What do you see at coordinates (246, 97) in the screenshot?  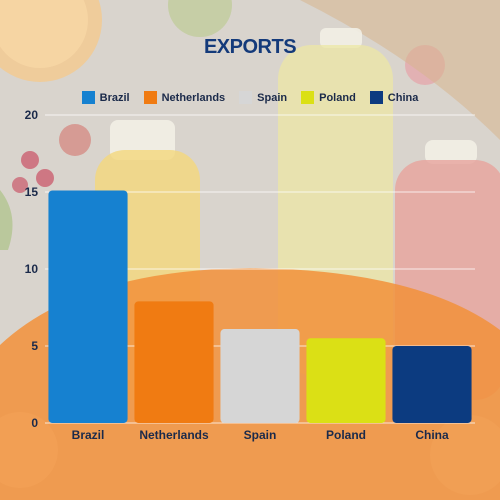 I see `legend-swatch-spain` at bounding box center [246, 97].